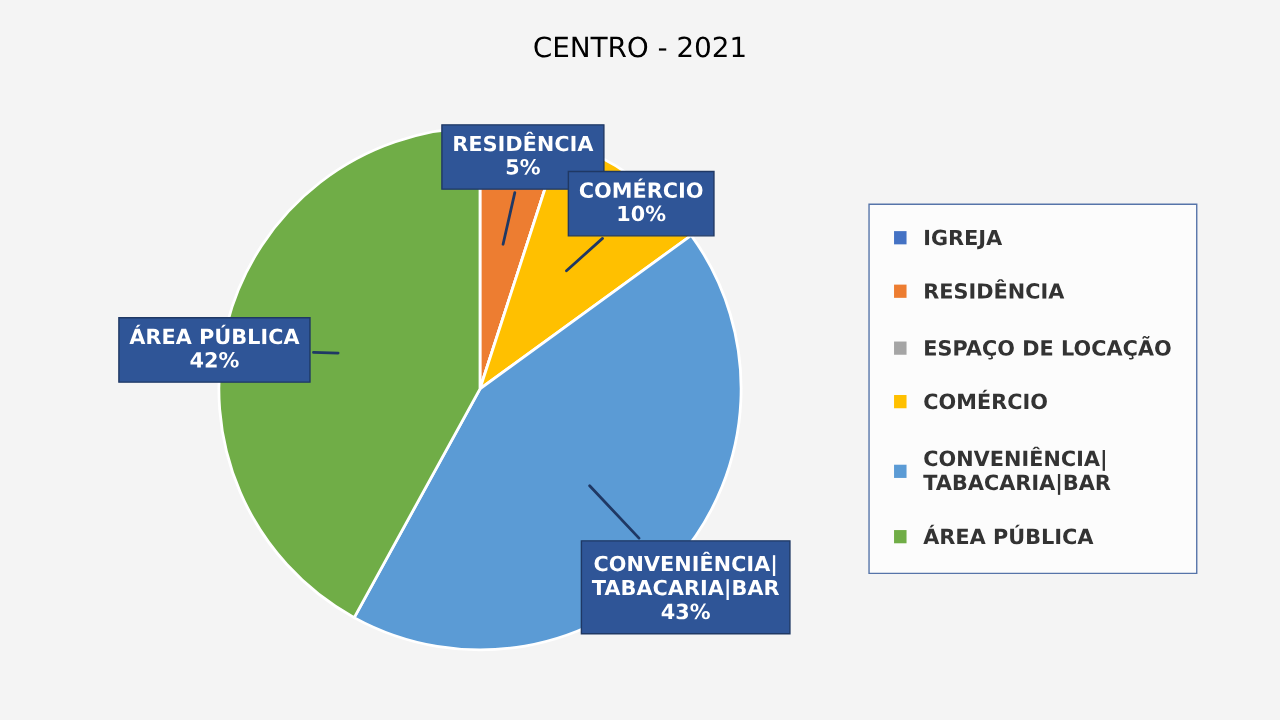 The image size is (1280, 720). I want to click on slice-label: CONVENIÊNCIA|TABACARIA|BAR, so click(685, 576).